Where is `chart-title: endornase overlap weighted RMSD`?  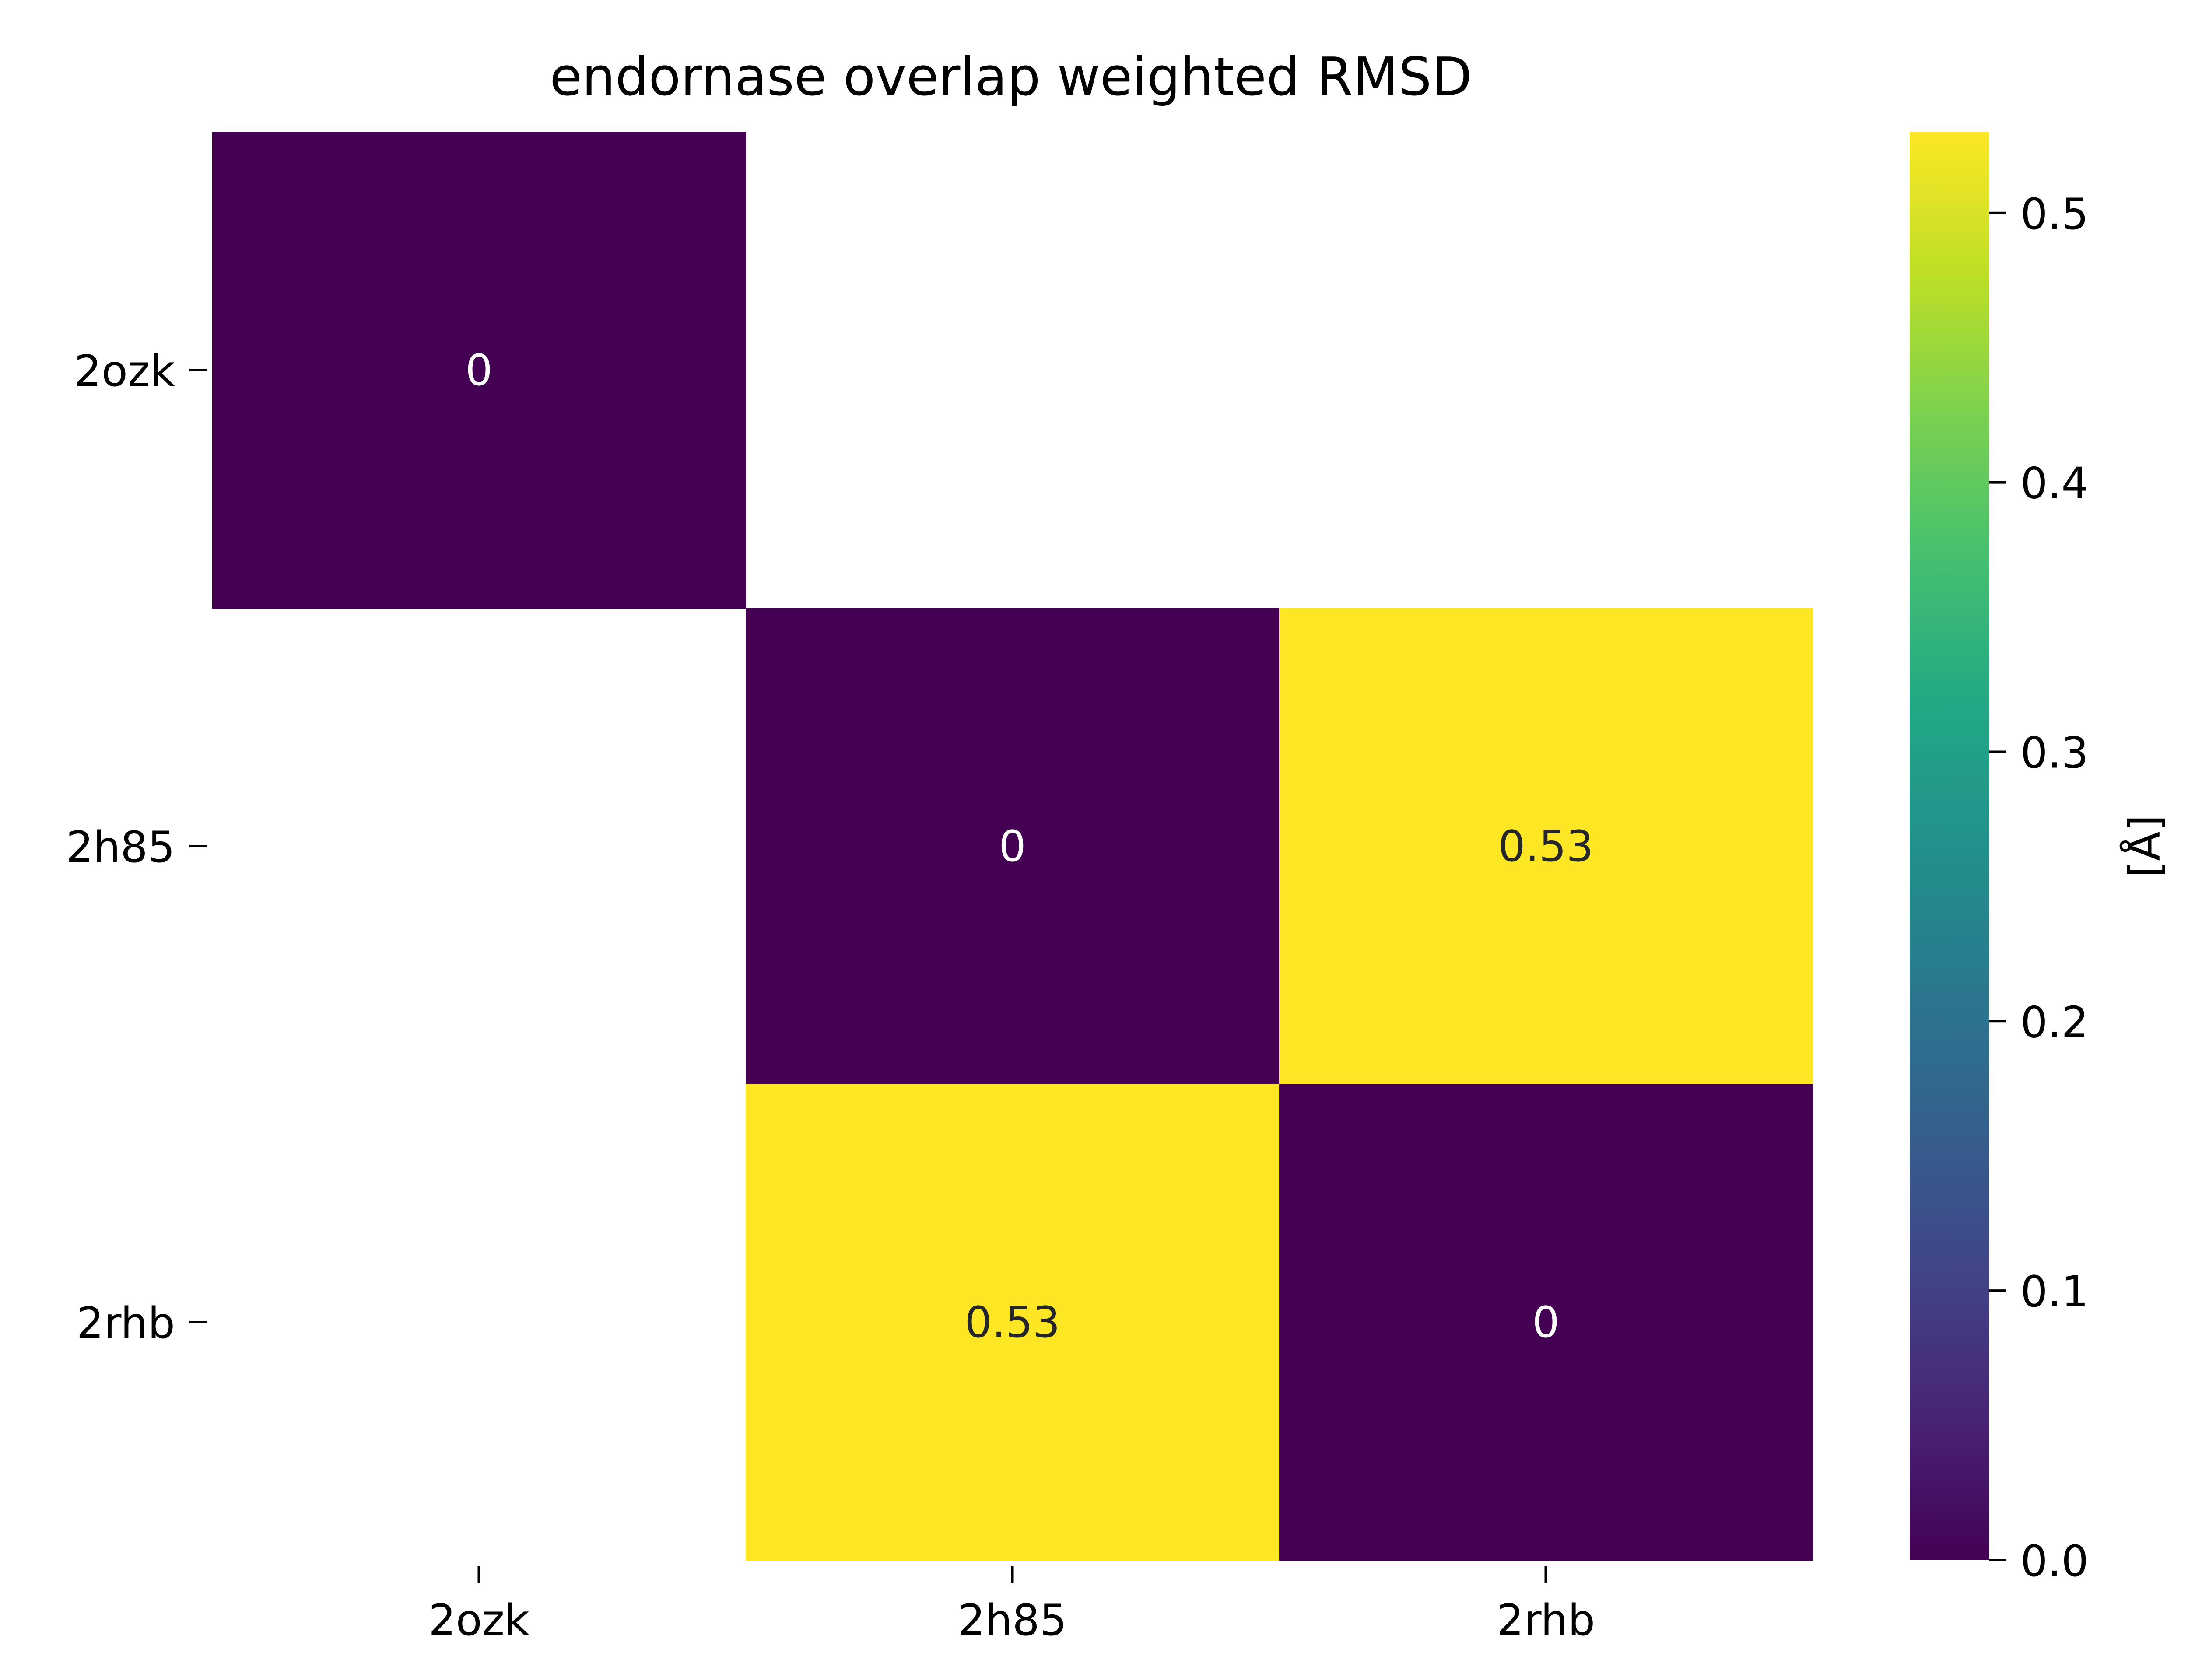 chart-title: endornase overlap weighted RMSD is located at coordinates (1011, 77).